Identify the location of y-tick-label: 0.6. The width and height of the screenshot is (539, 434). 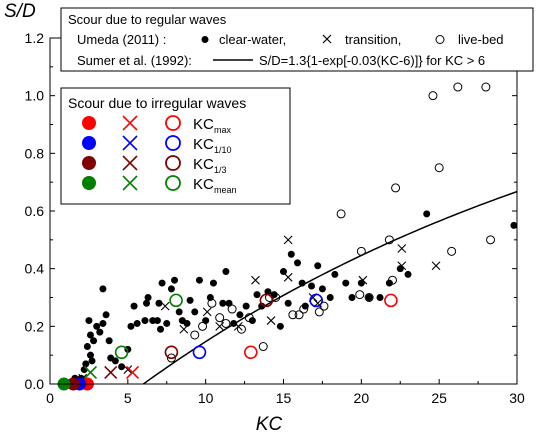
(35, 211).